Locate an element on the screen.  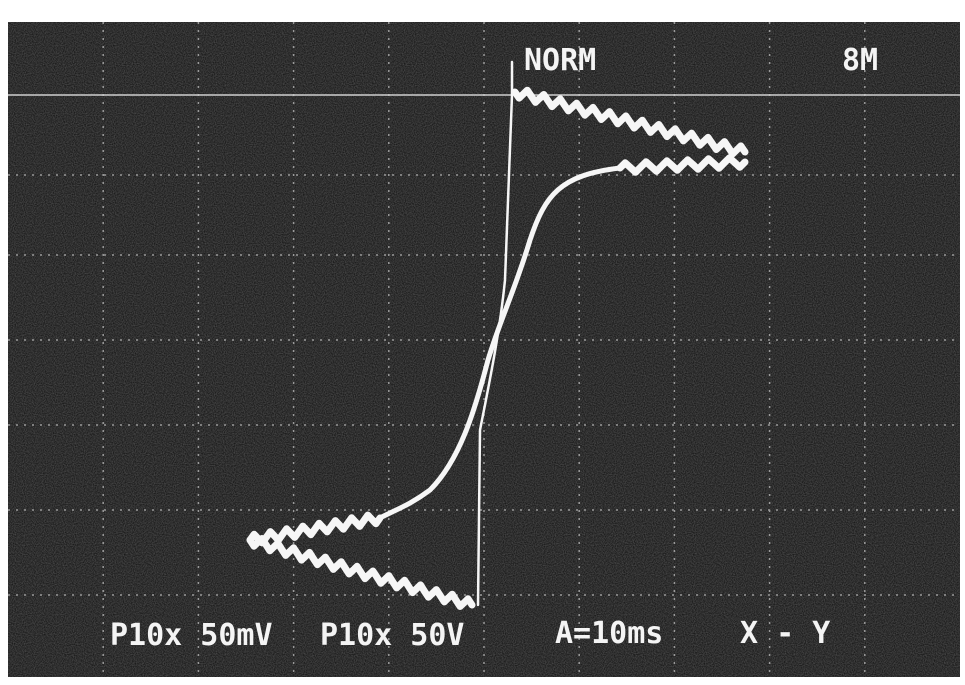
trace-rising-edge is located at coordinates (500, 343).